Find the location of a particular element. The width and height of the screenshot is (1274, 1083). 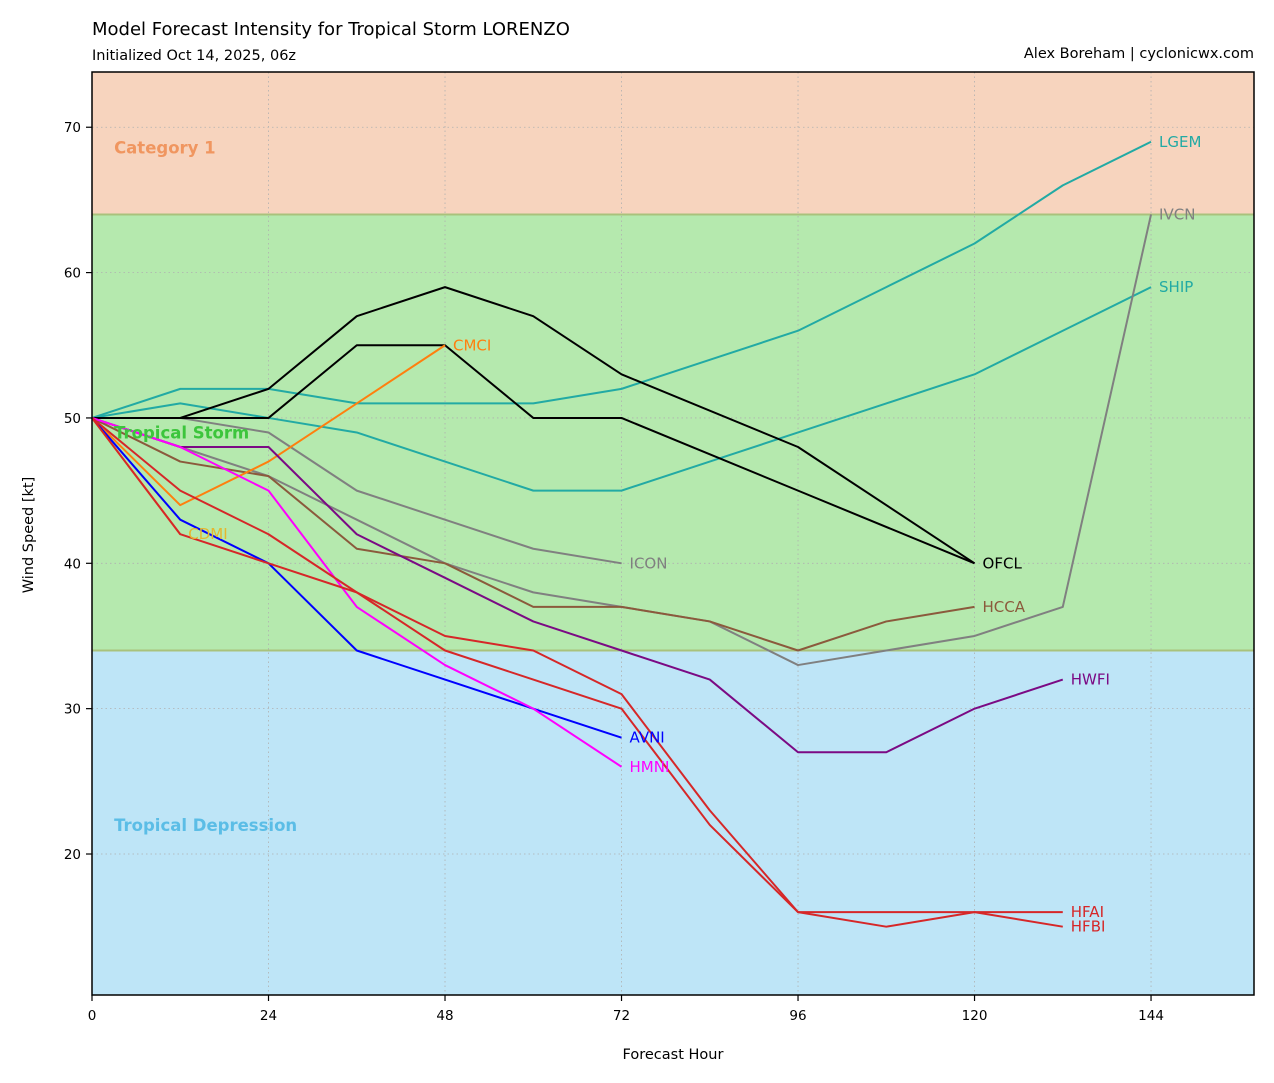

series-label-lgem: LGEM is located at coordinates (1180, 142).